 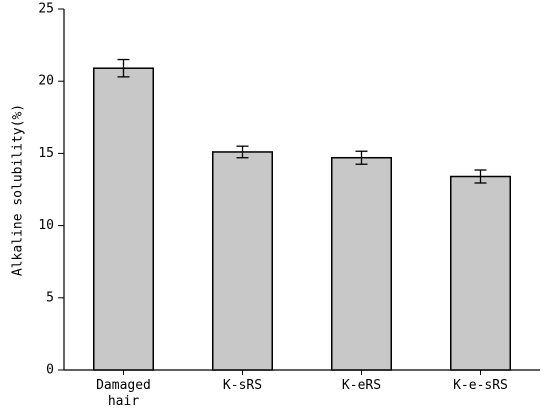 What do you see at coordinates (361, 385) in the screenshot?
I see `x-tick-label: K-eRS` at bounding box center [361, 385].